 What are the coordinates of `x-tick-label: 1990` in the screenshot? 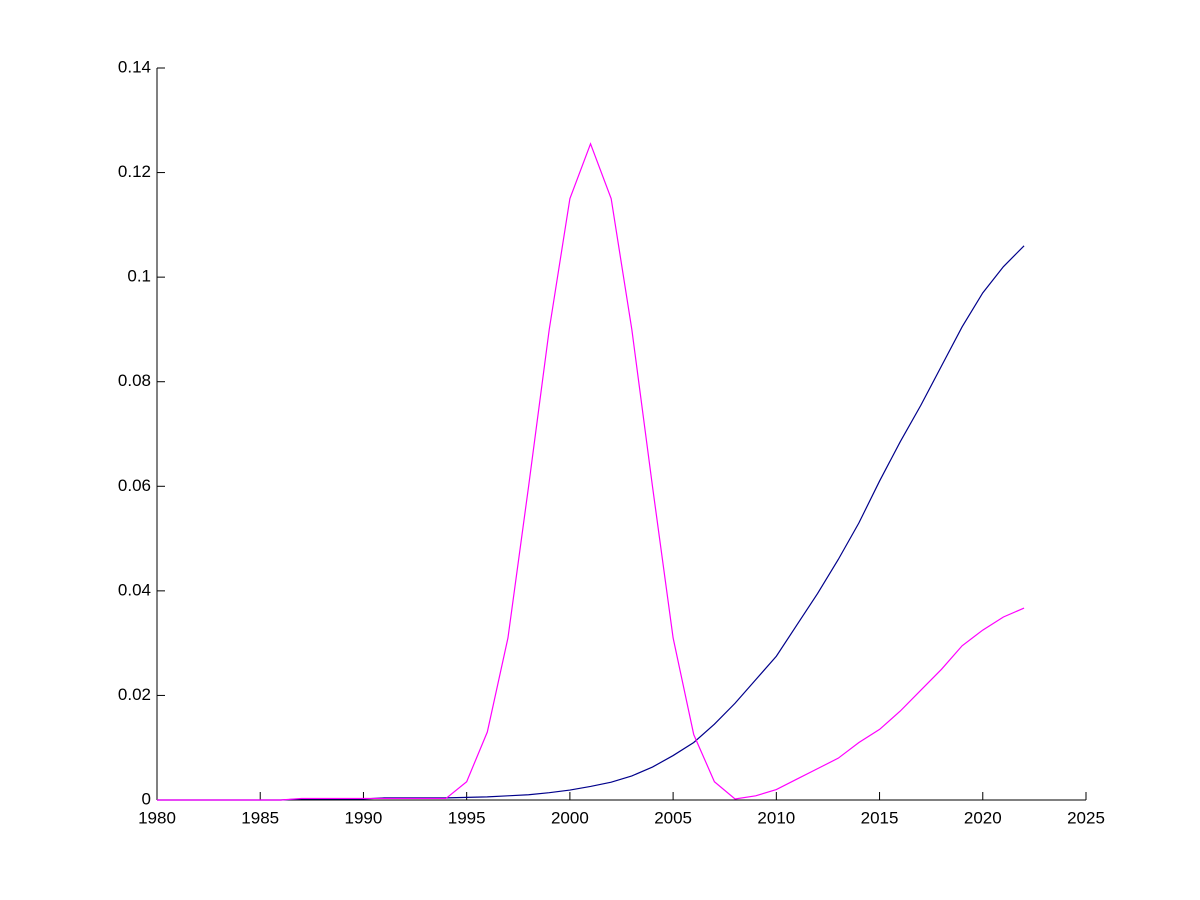 It's located at (364, 817).